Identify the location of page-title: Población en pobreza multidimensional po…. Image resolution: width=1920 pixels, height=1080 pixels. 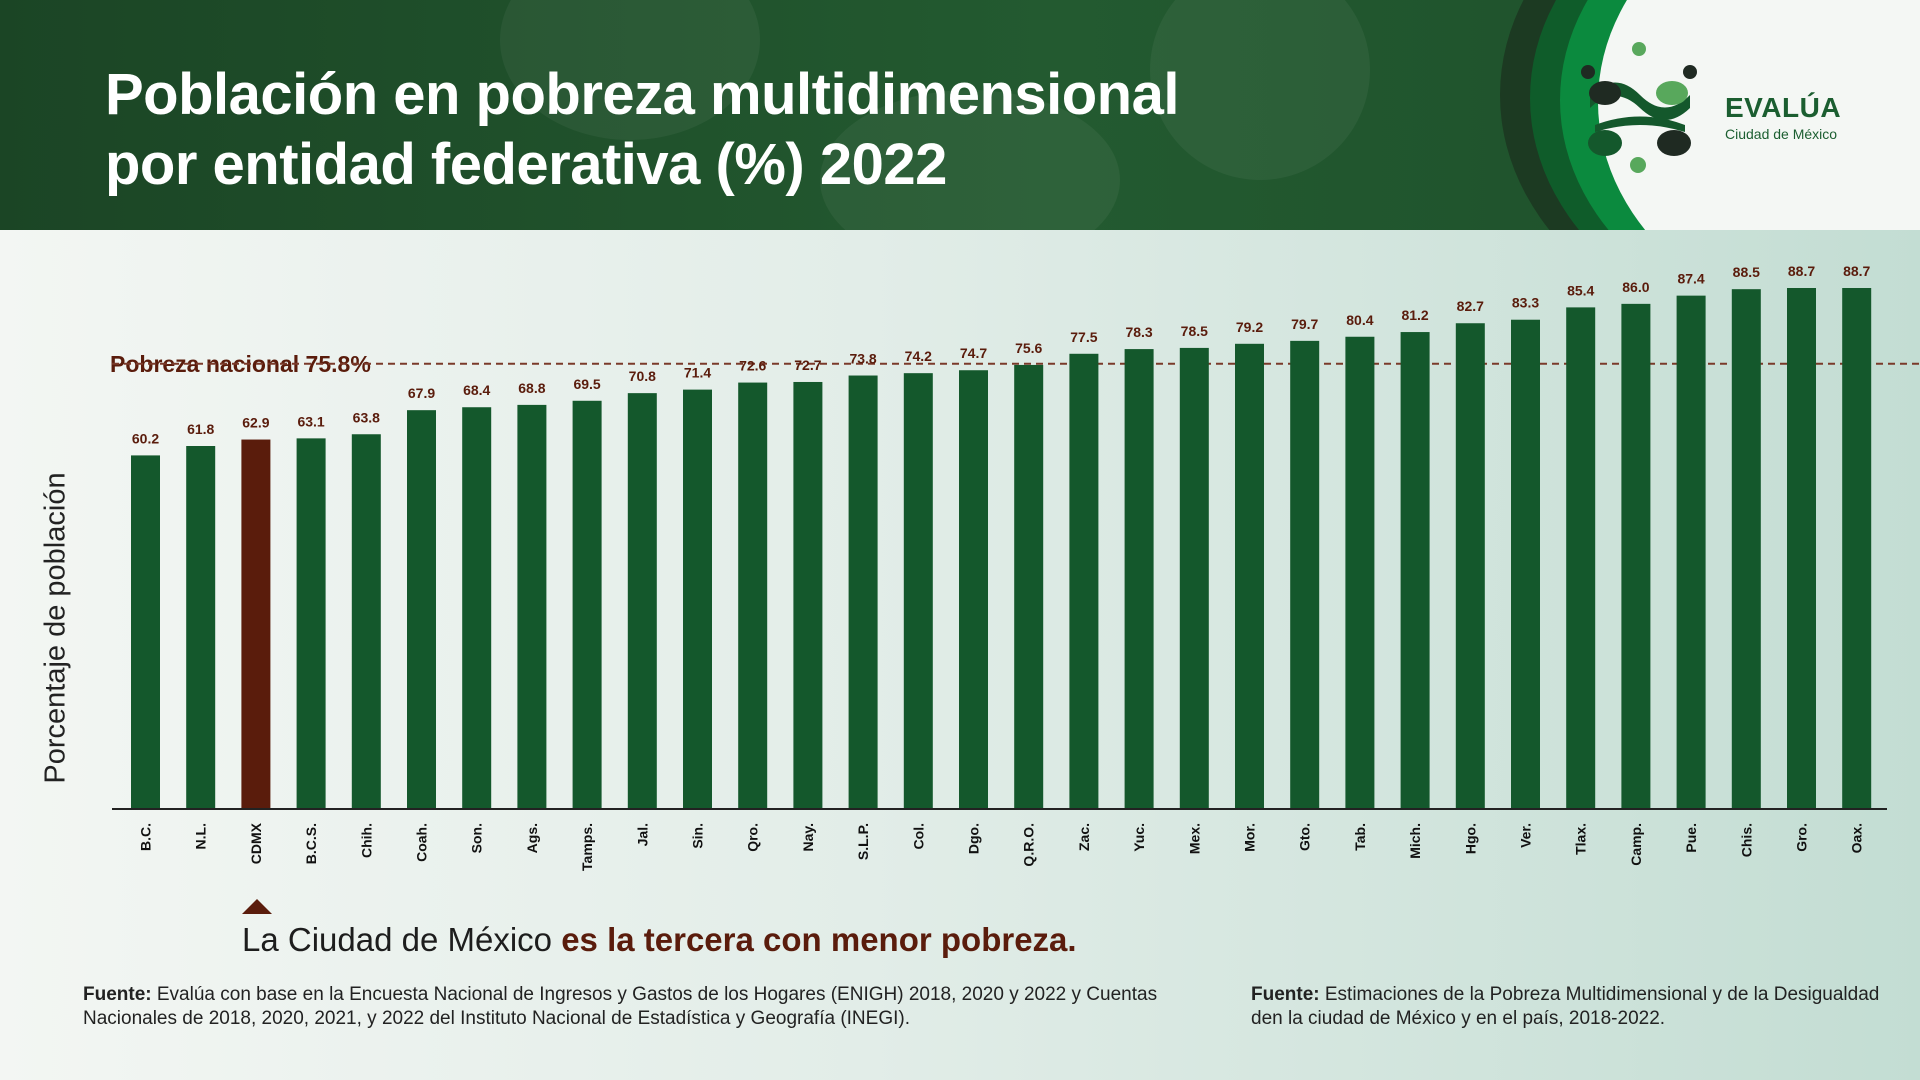
(642, 130).